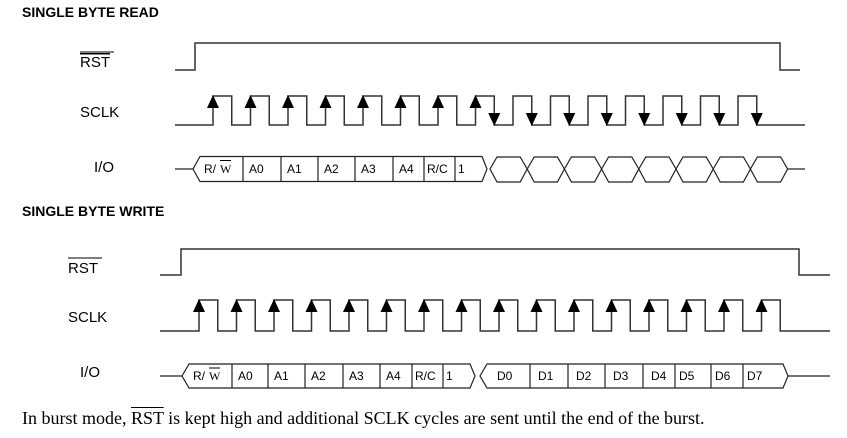  Describe the element at coordinates (621, 376) in the screenshot. I see `data-cell-label: D3` at that location.